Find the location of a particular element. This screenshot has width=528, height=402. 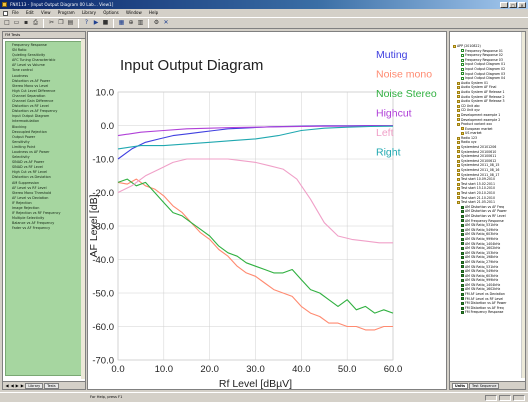

graph-icon: ✕ is located at coordinates (166, 22).